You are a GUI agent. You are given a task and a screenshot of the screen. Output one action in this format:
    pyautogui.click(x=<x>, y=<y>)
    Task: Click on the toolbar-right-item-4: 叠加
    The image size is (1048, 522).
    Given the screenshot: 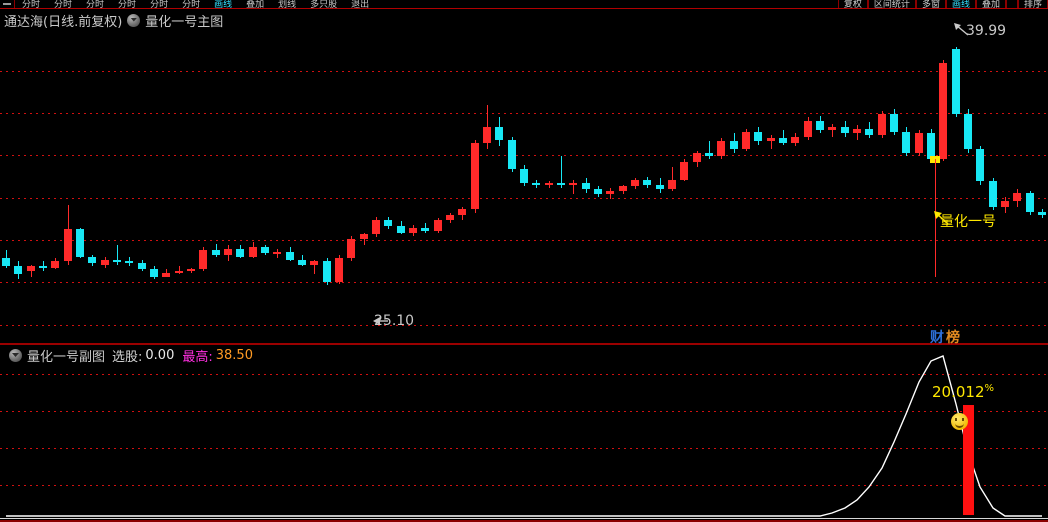 What is the action you would take?
    pyautogui.click(x=990, y=4)
    